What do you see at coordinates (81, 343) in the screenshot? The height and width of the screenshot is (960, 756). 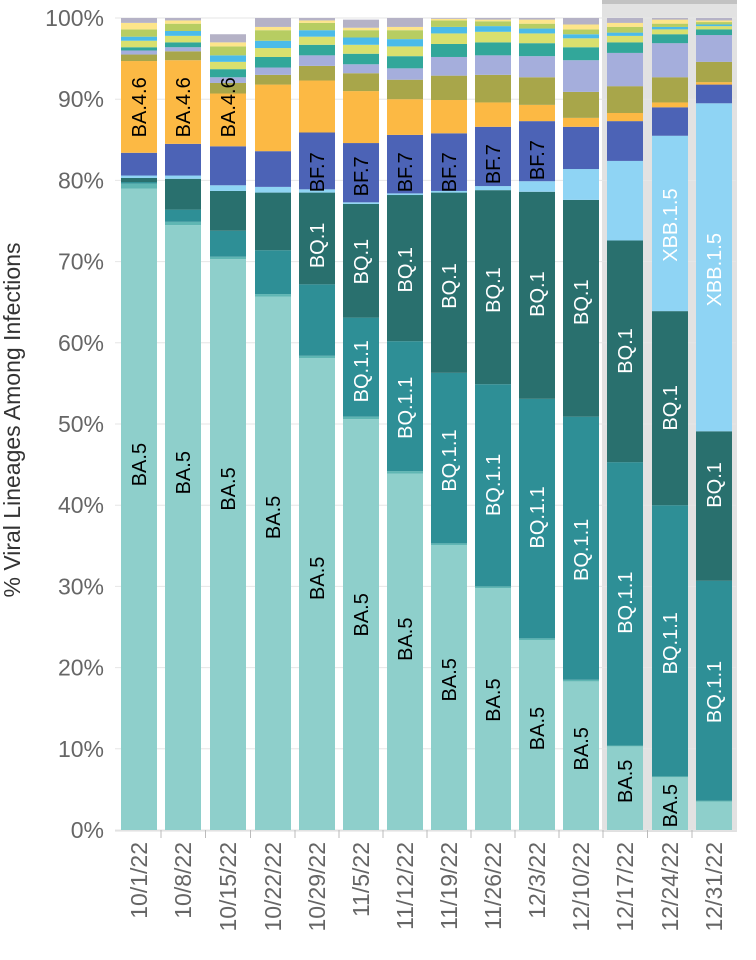 I see `y-tick-label: 60%` at bounding box center [81, 343].